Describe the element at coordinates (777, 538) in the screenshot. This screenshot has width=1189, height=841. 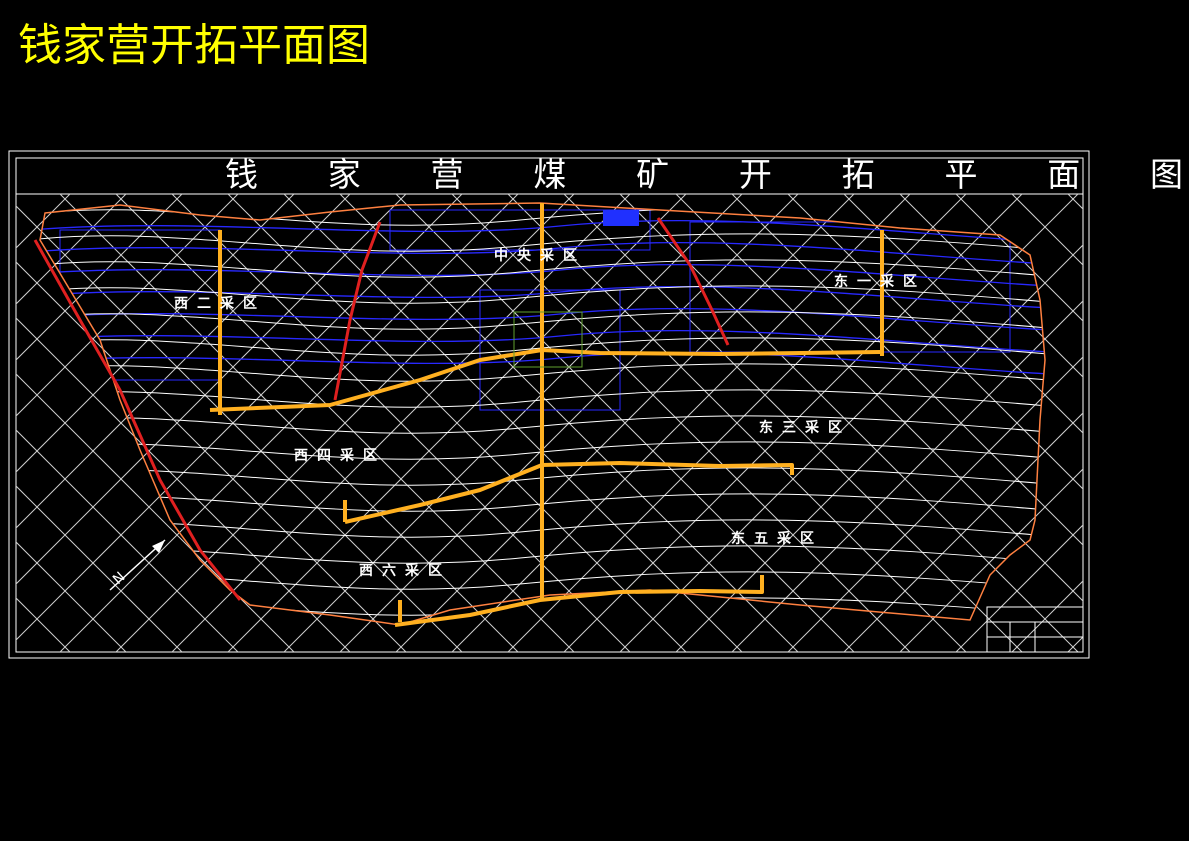
I see `region-label: 东五采区` at that location.